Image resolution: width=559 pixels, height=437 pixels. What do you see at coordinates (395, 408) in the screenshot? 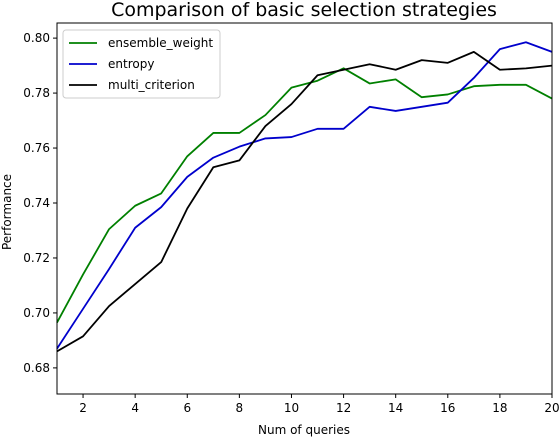
I see `x-tick-label: 14` at bounding box center [395, 408].